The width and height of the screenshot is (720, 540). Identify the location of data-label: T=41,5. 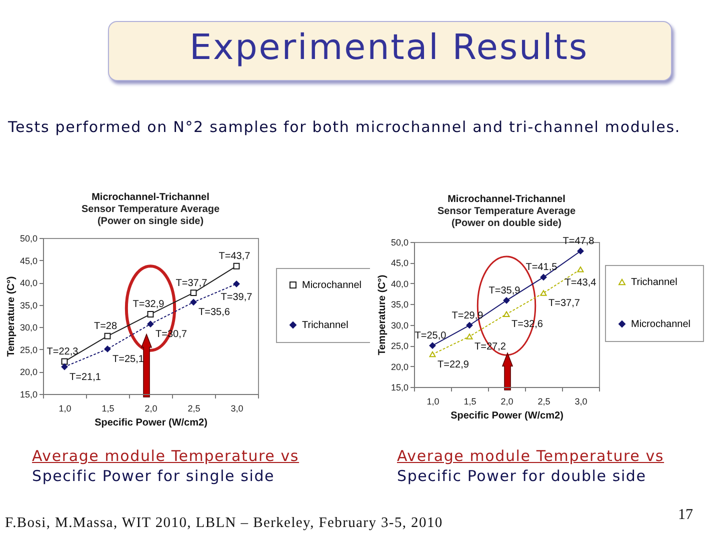
(542, 268).